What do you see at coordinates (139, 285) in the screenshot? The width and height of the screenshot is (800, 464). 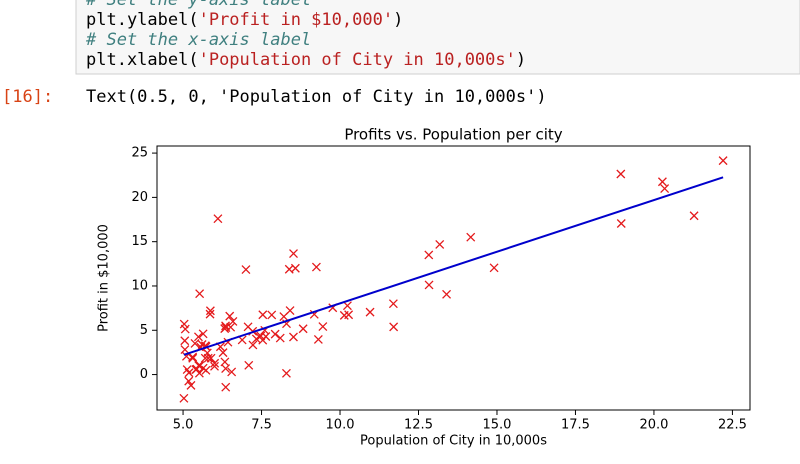 I see `y-tick-label: 10` at bounding box center [139, 285].